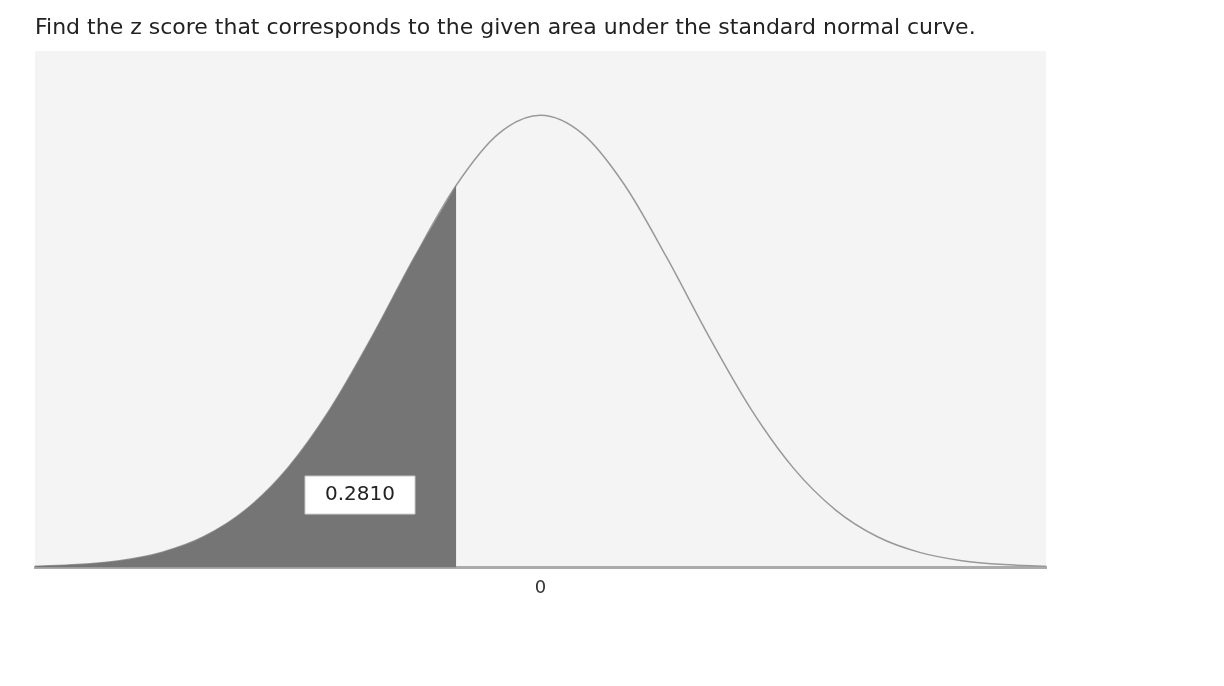 The image size is (1224, 686). I want to click on annotation: 0.2810, so click(360, 493).